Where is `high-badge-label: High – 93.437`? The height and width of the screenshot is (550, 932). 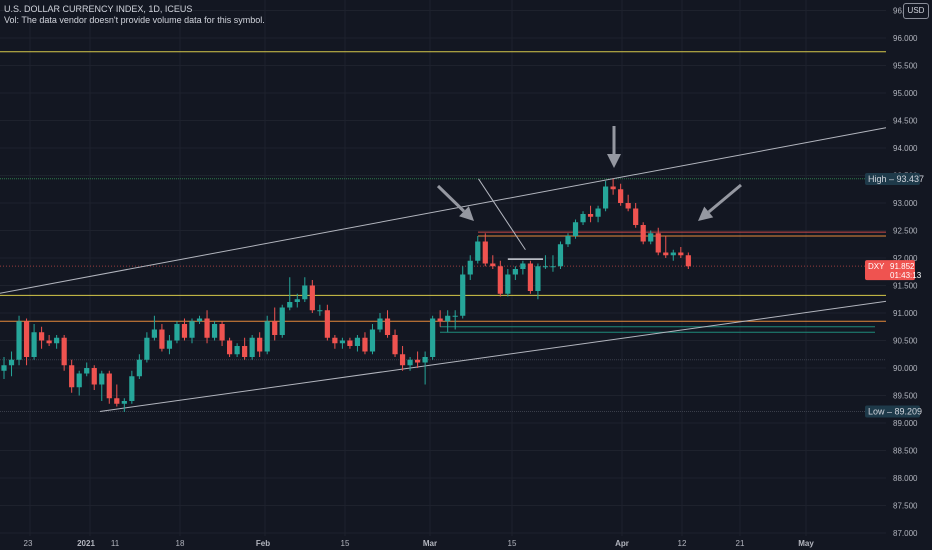
high-badge-label: High – 93.437 is located at coordinates (896, 179).